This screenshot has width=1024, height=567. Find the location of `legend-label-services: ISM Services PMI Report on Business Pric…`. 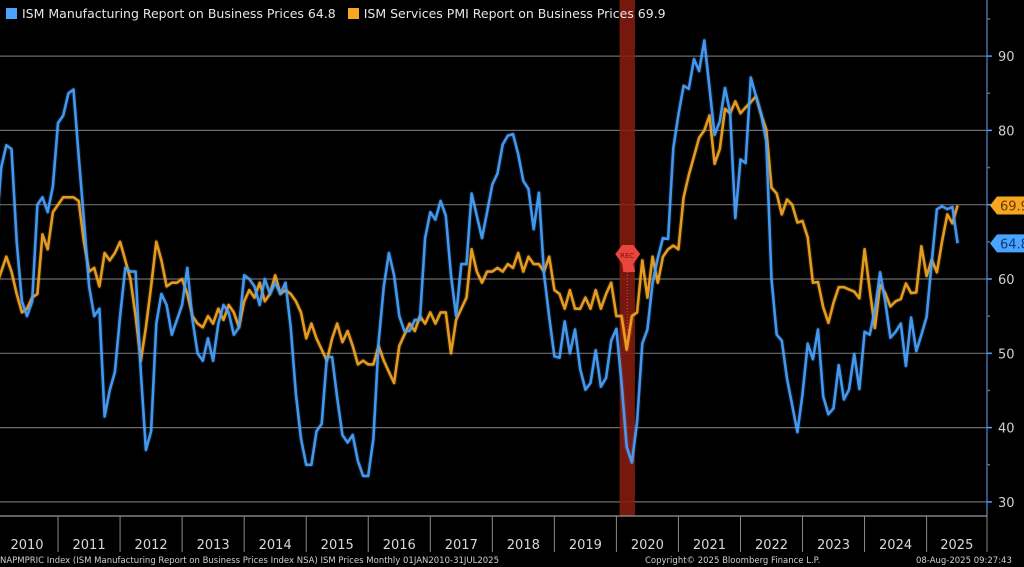

legend-label-services: ISM Services PMI Report on Business Pric… is located at coordinates (514, 13).